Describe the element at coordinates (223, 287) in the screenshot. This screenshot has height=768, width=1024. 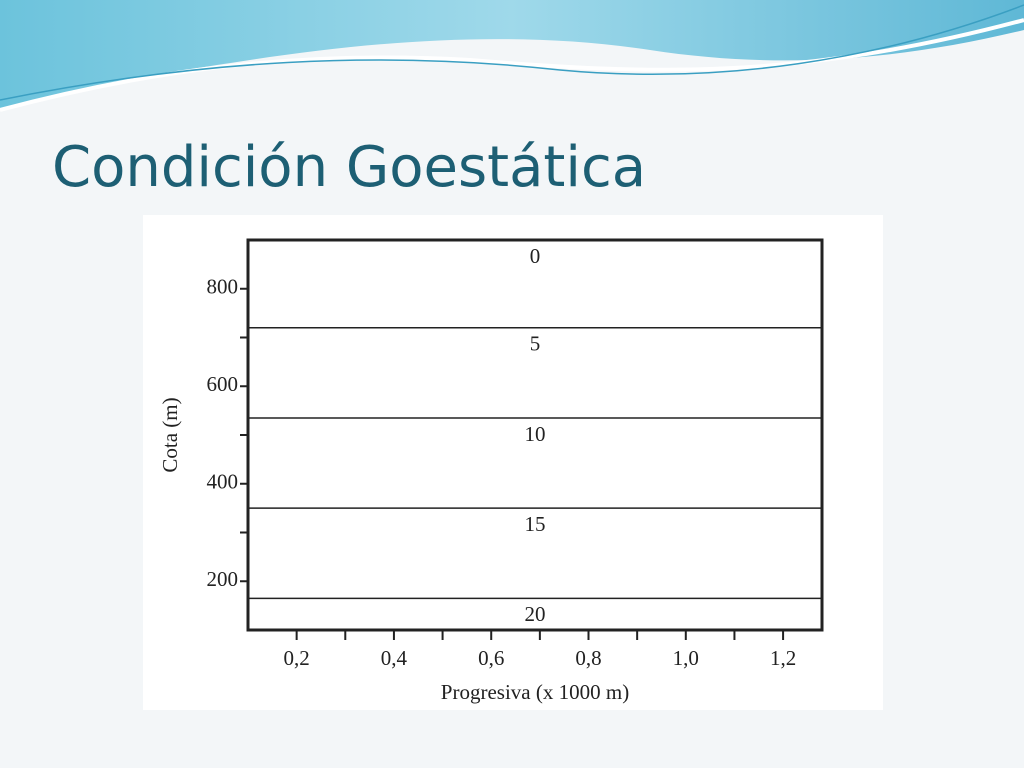
I see `y-tick-label: 800` at that location.